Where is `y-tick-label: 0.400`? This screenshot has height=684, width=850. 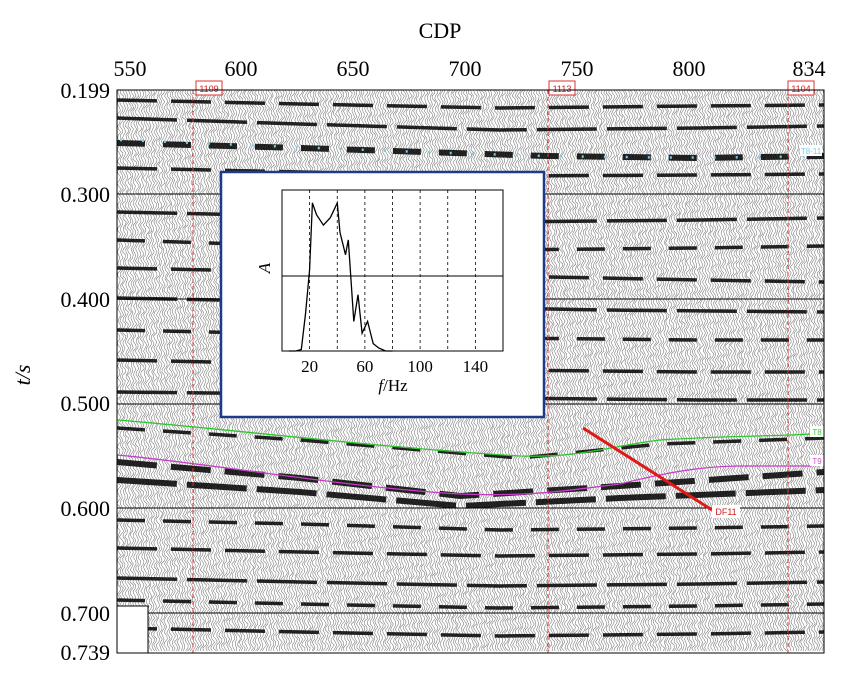 y-tick-label: 0.400 is located at coordinates (86, 299).